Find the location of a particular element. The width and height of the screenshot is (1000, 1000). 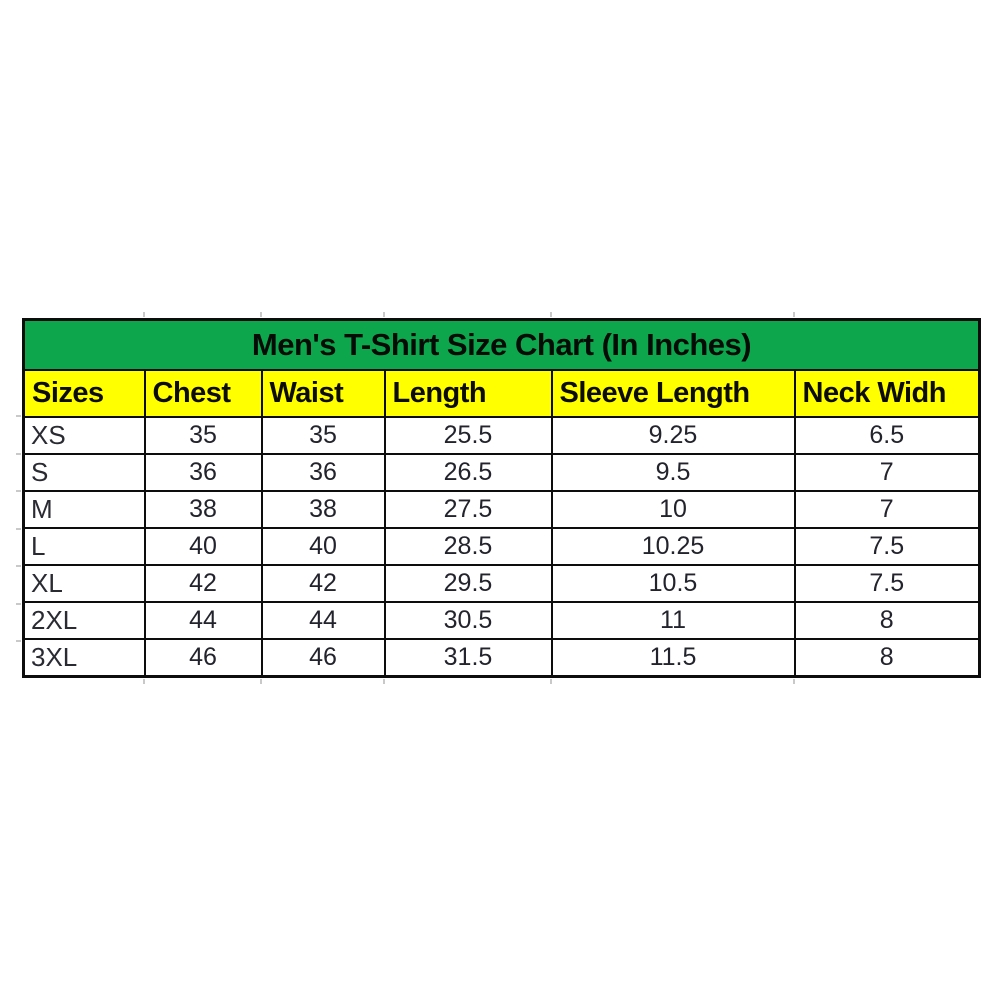

table-row-2xl: 2XL 44 44 30.5 11 8 is located at coordinates (501, 621).